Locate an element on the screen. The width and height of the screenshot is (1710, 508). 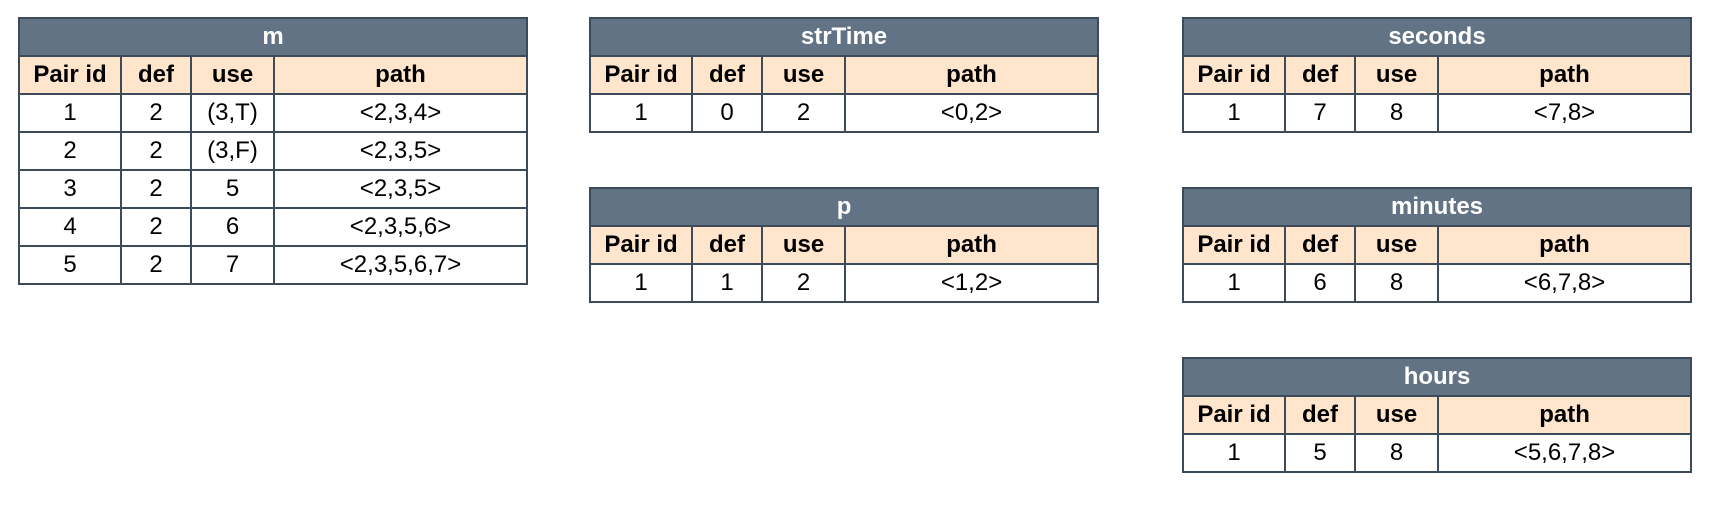
table-row: 4 2 6 <2,3,5,6> is located at coordinates (273, 227).